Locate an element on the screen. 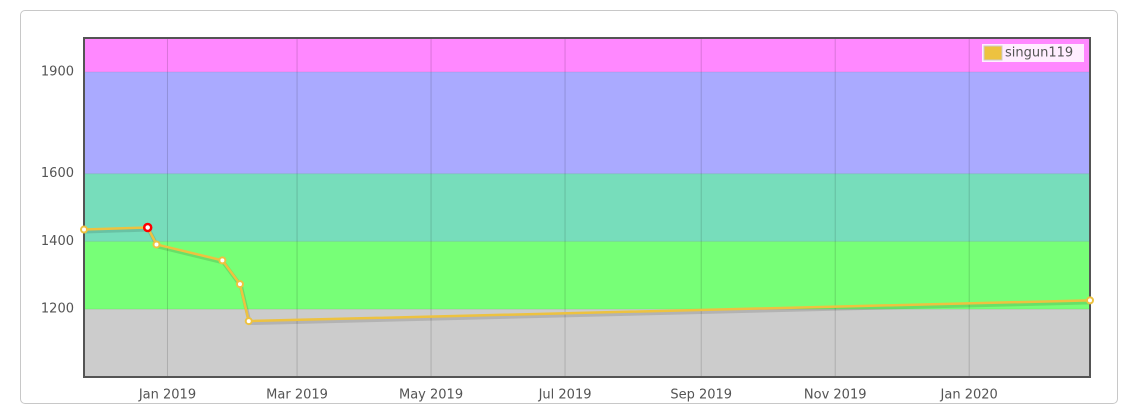 This screenshot has width=1130, height=415. x-tick-label: Mar 2019 is located at coordinates (297, 395).